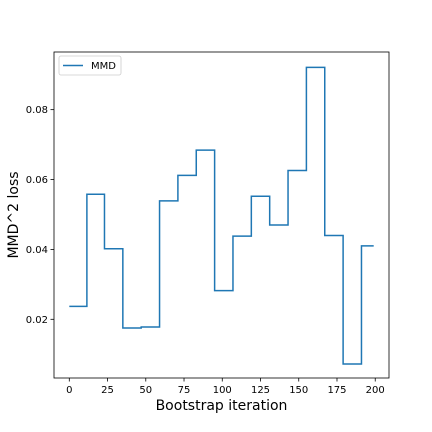 This screenshot has width=432, height=432. What do you see at coordinates (375, 390) in the screenshot?
I see `x-tick-label: 200` at bounding box center [375, 390].